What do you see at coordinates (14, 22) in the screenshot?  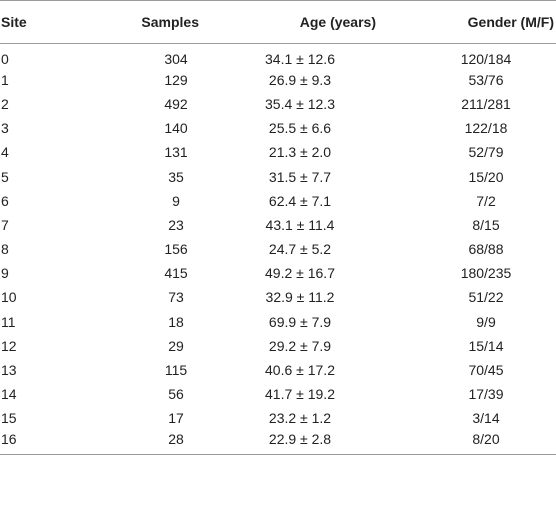 I see `header-site: Site` at bounding box center [14, 22].